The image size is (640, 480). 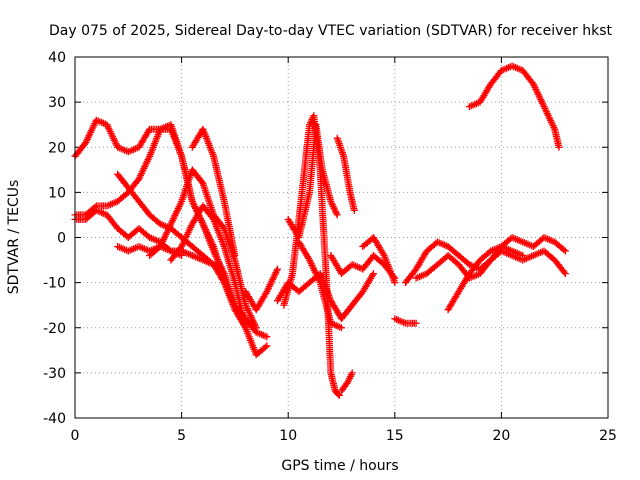 What do you see at coordinates (61, 239) in the screenshot?
I see `y-tick-label: 0` at bounding box center [61, 239].